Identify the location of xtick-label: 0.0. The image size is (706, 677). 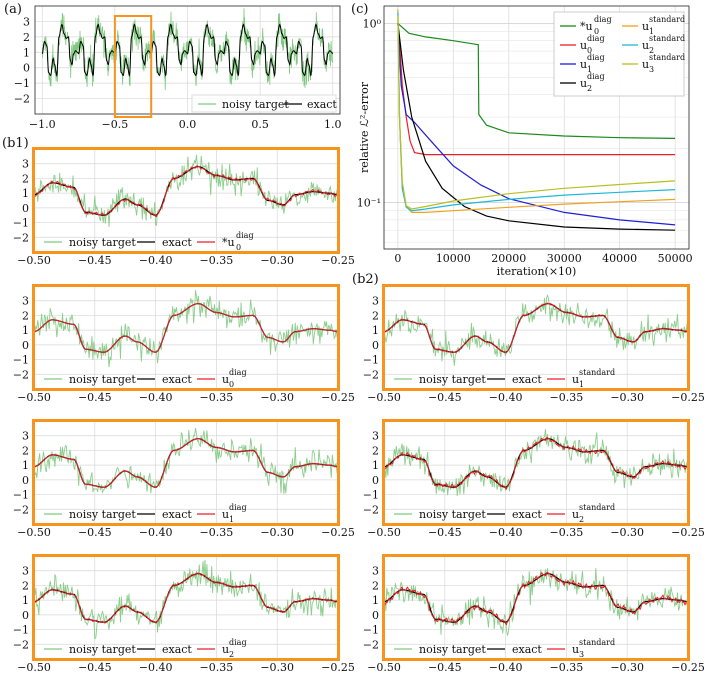
(188, 124).